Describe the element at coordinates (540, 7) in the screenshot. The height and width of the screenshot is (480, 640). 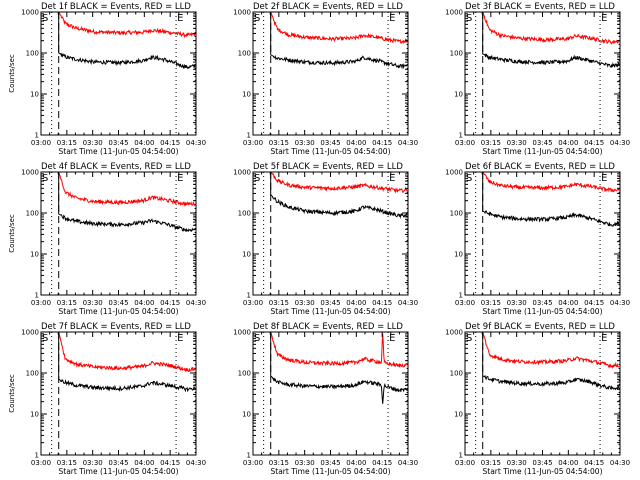
I see `panel-title: Det 3f BLACK = Events, RED = LLD` at that location.